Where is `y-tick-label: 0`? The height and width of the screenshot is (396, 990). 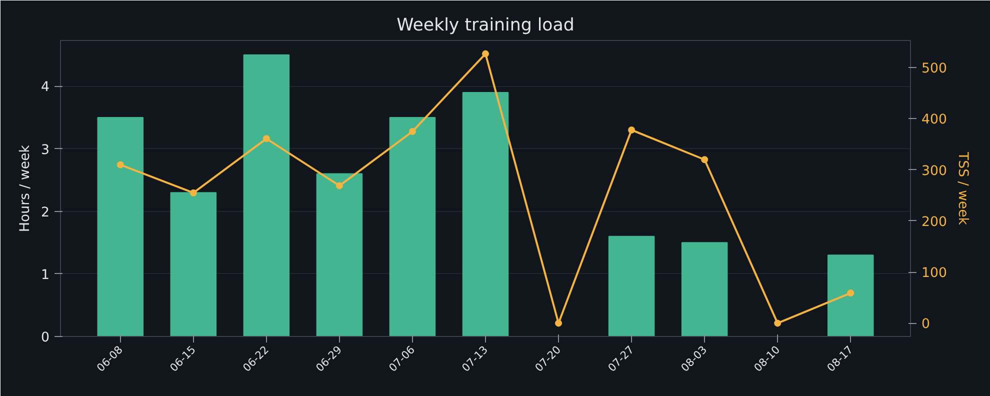
y-tick-label: 0 is located at coordinates (45, 338).